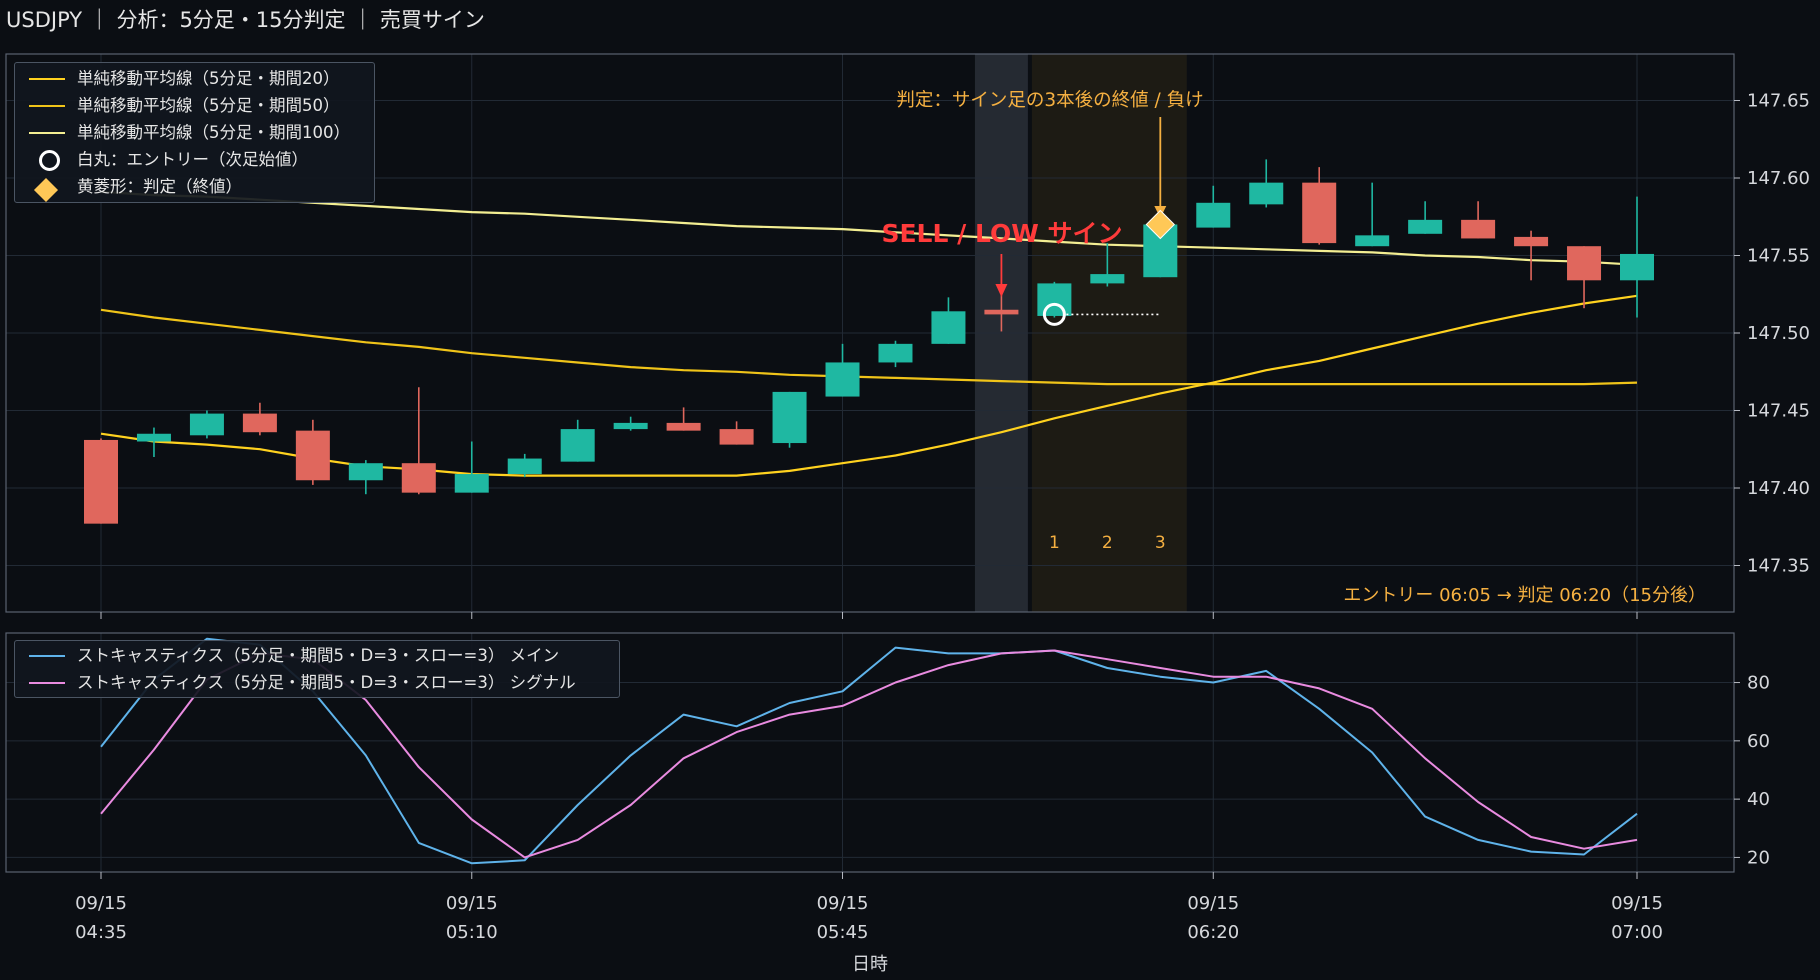 The width and height of the screenshot is (1820, 980). I want to click on bar-count-label: 1, so click(1054, 543).